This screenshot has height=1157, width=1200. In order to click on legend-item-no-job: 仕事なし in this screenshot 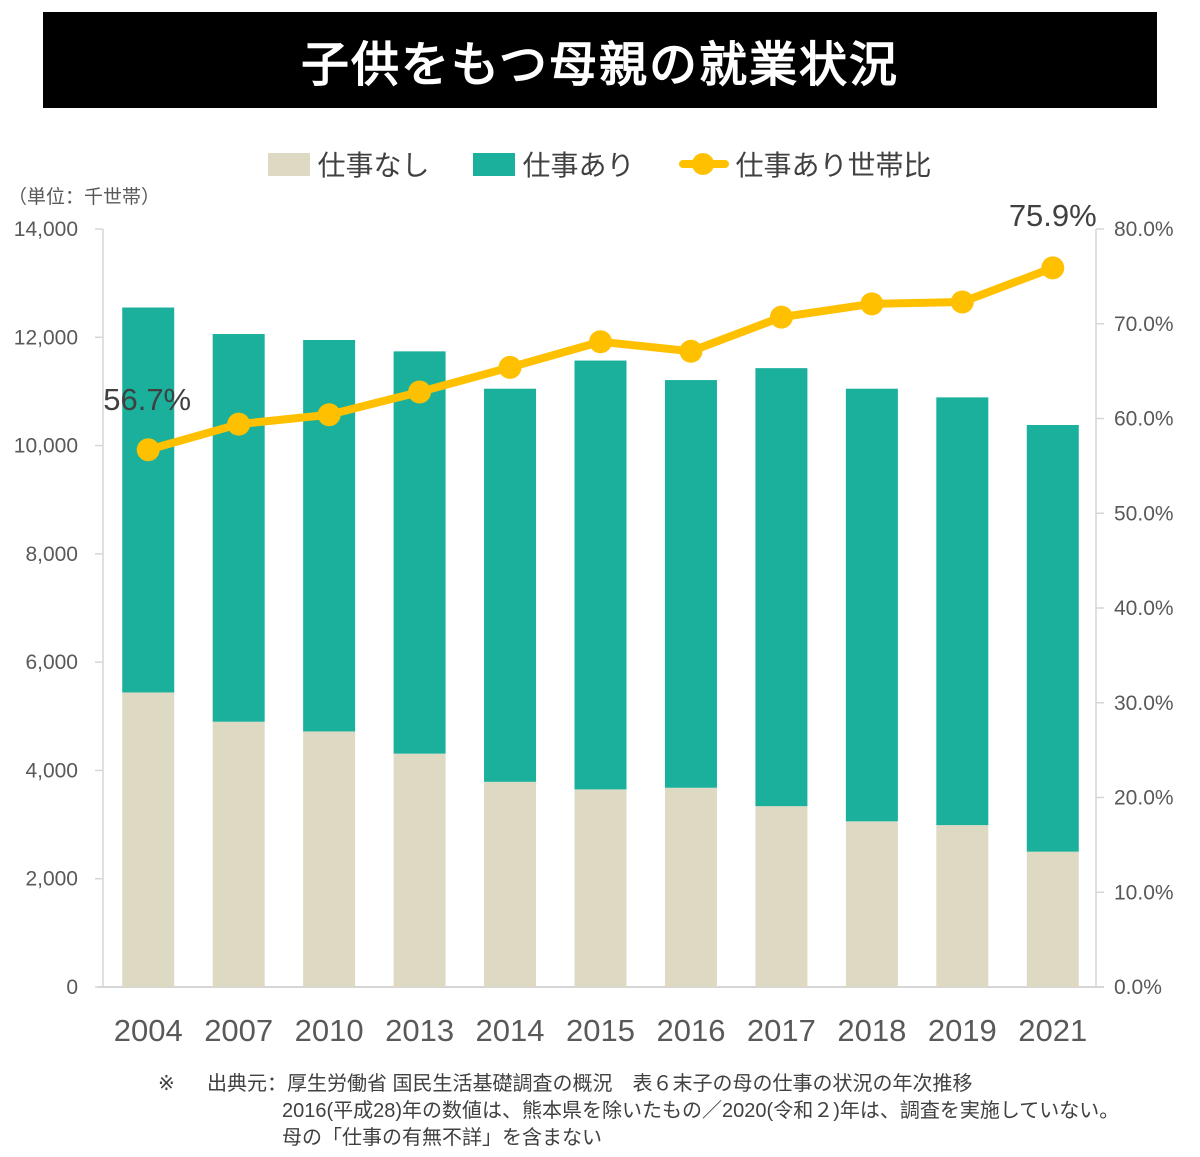, I will do `click(348, 164)`.